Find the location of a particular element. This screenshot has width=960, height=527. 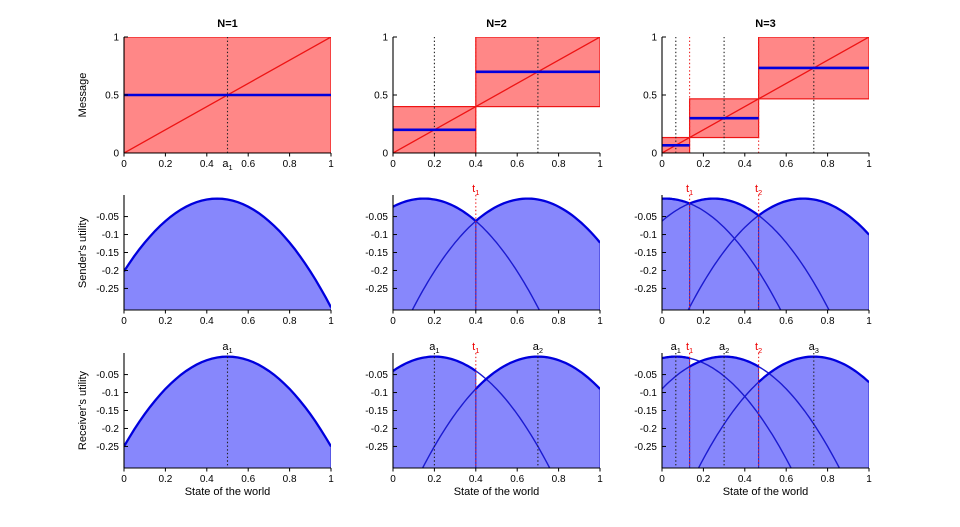

utility-curve is located at coordinates (722, 253).